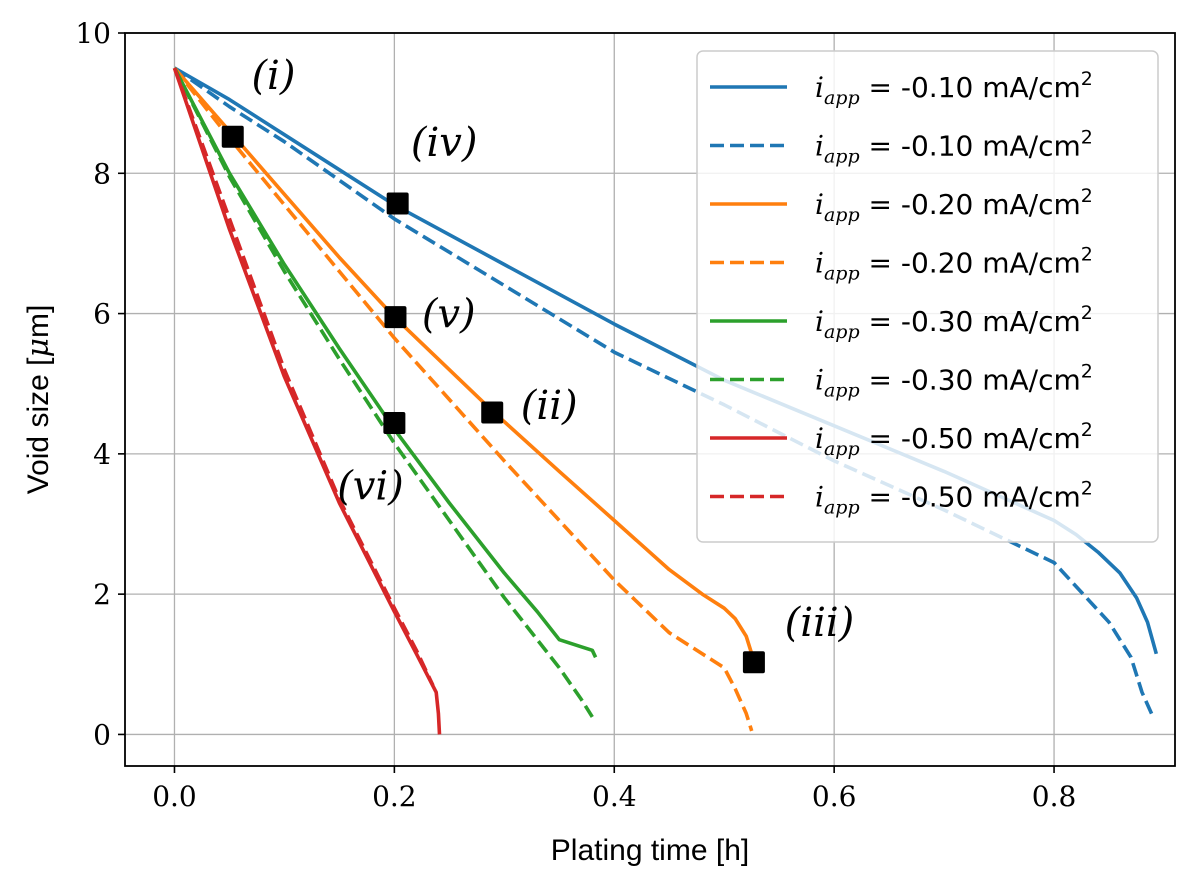 This screenshot has height=887, width=1196. I want to click on x-tick-label: 0.0, so click(174, 796).